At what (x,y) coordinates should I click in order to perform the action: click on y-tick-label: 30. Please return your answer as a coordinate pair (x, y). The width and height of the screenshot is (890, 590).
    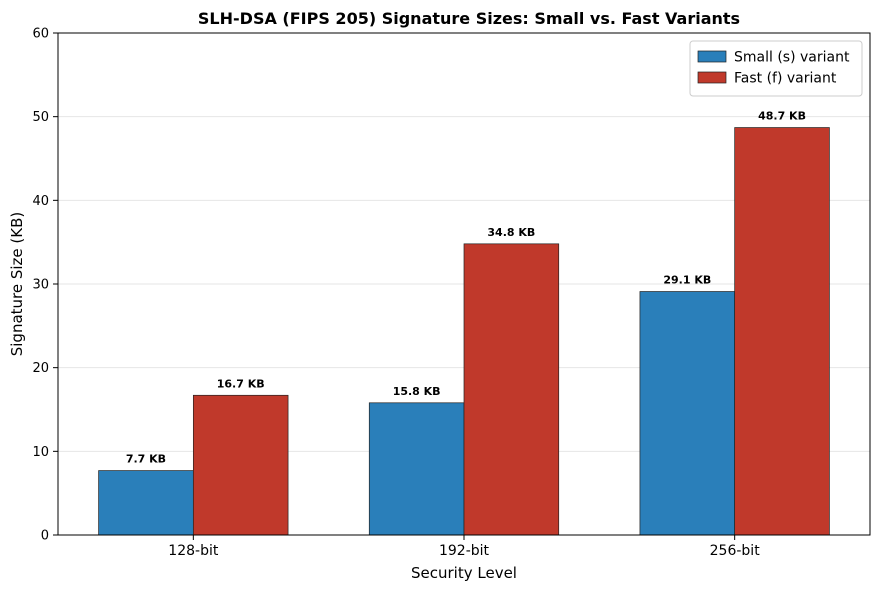
    Looking at the image, I should click on (40, 285).